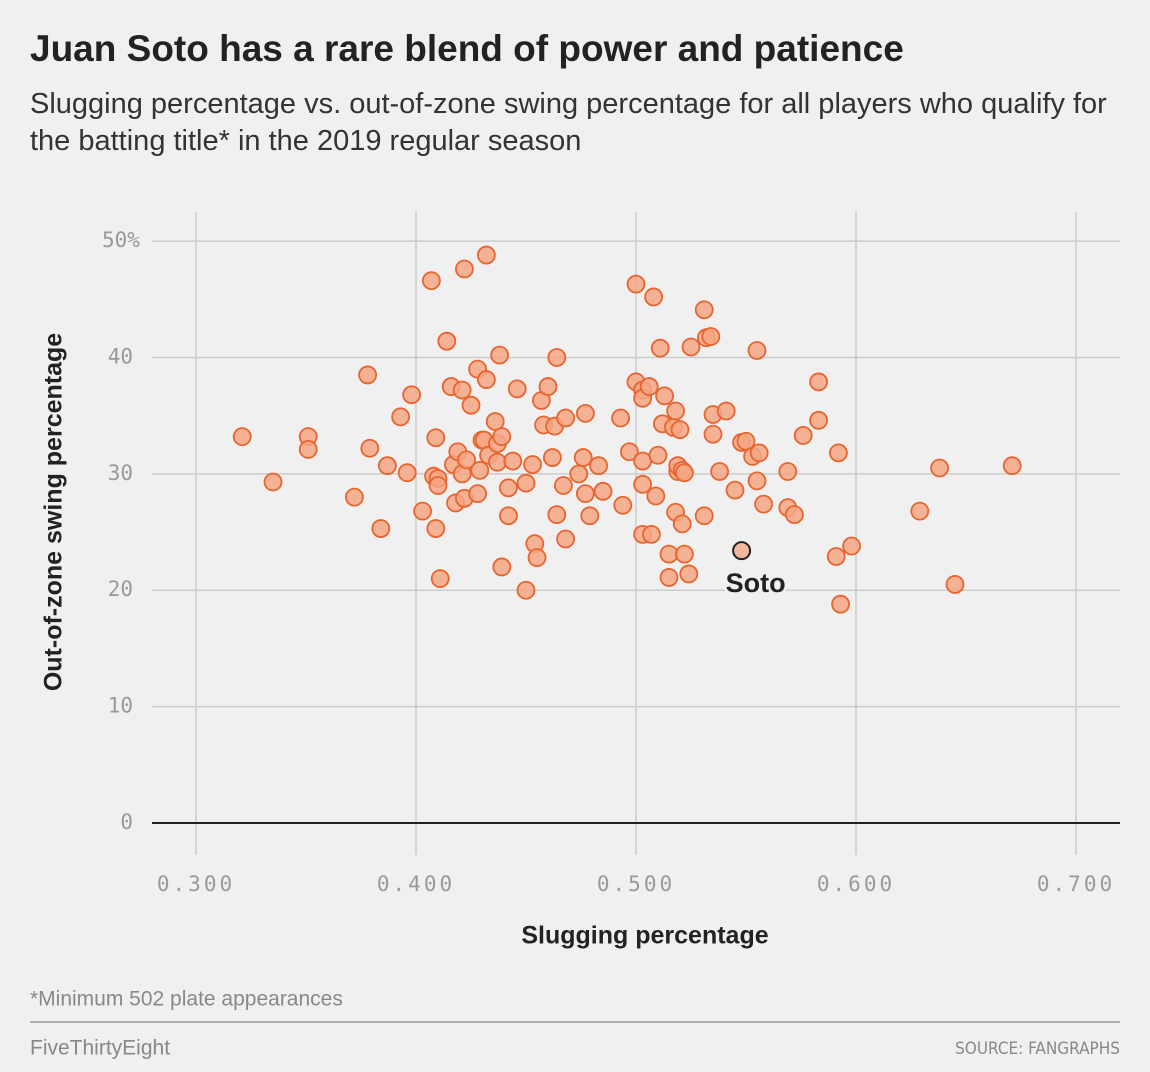 The image size is (1150, 1072). I want to click on x-tick-label: 0.400, so click(416, 884).